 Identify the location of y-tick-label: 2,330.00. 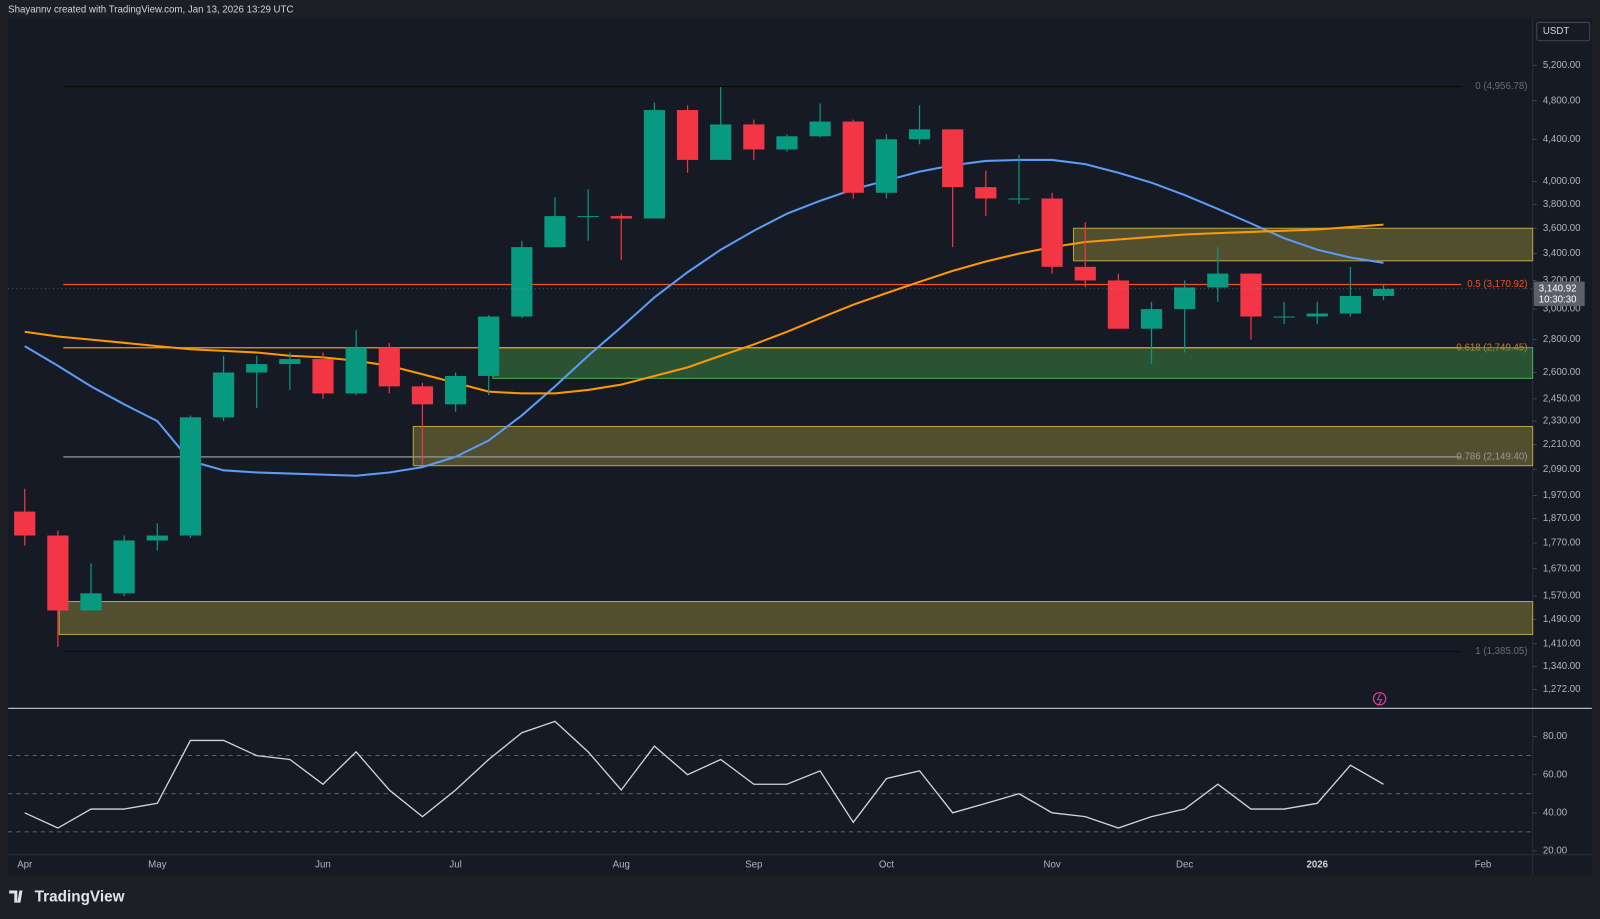
(1562, 421).